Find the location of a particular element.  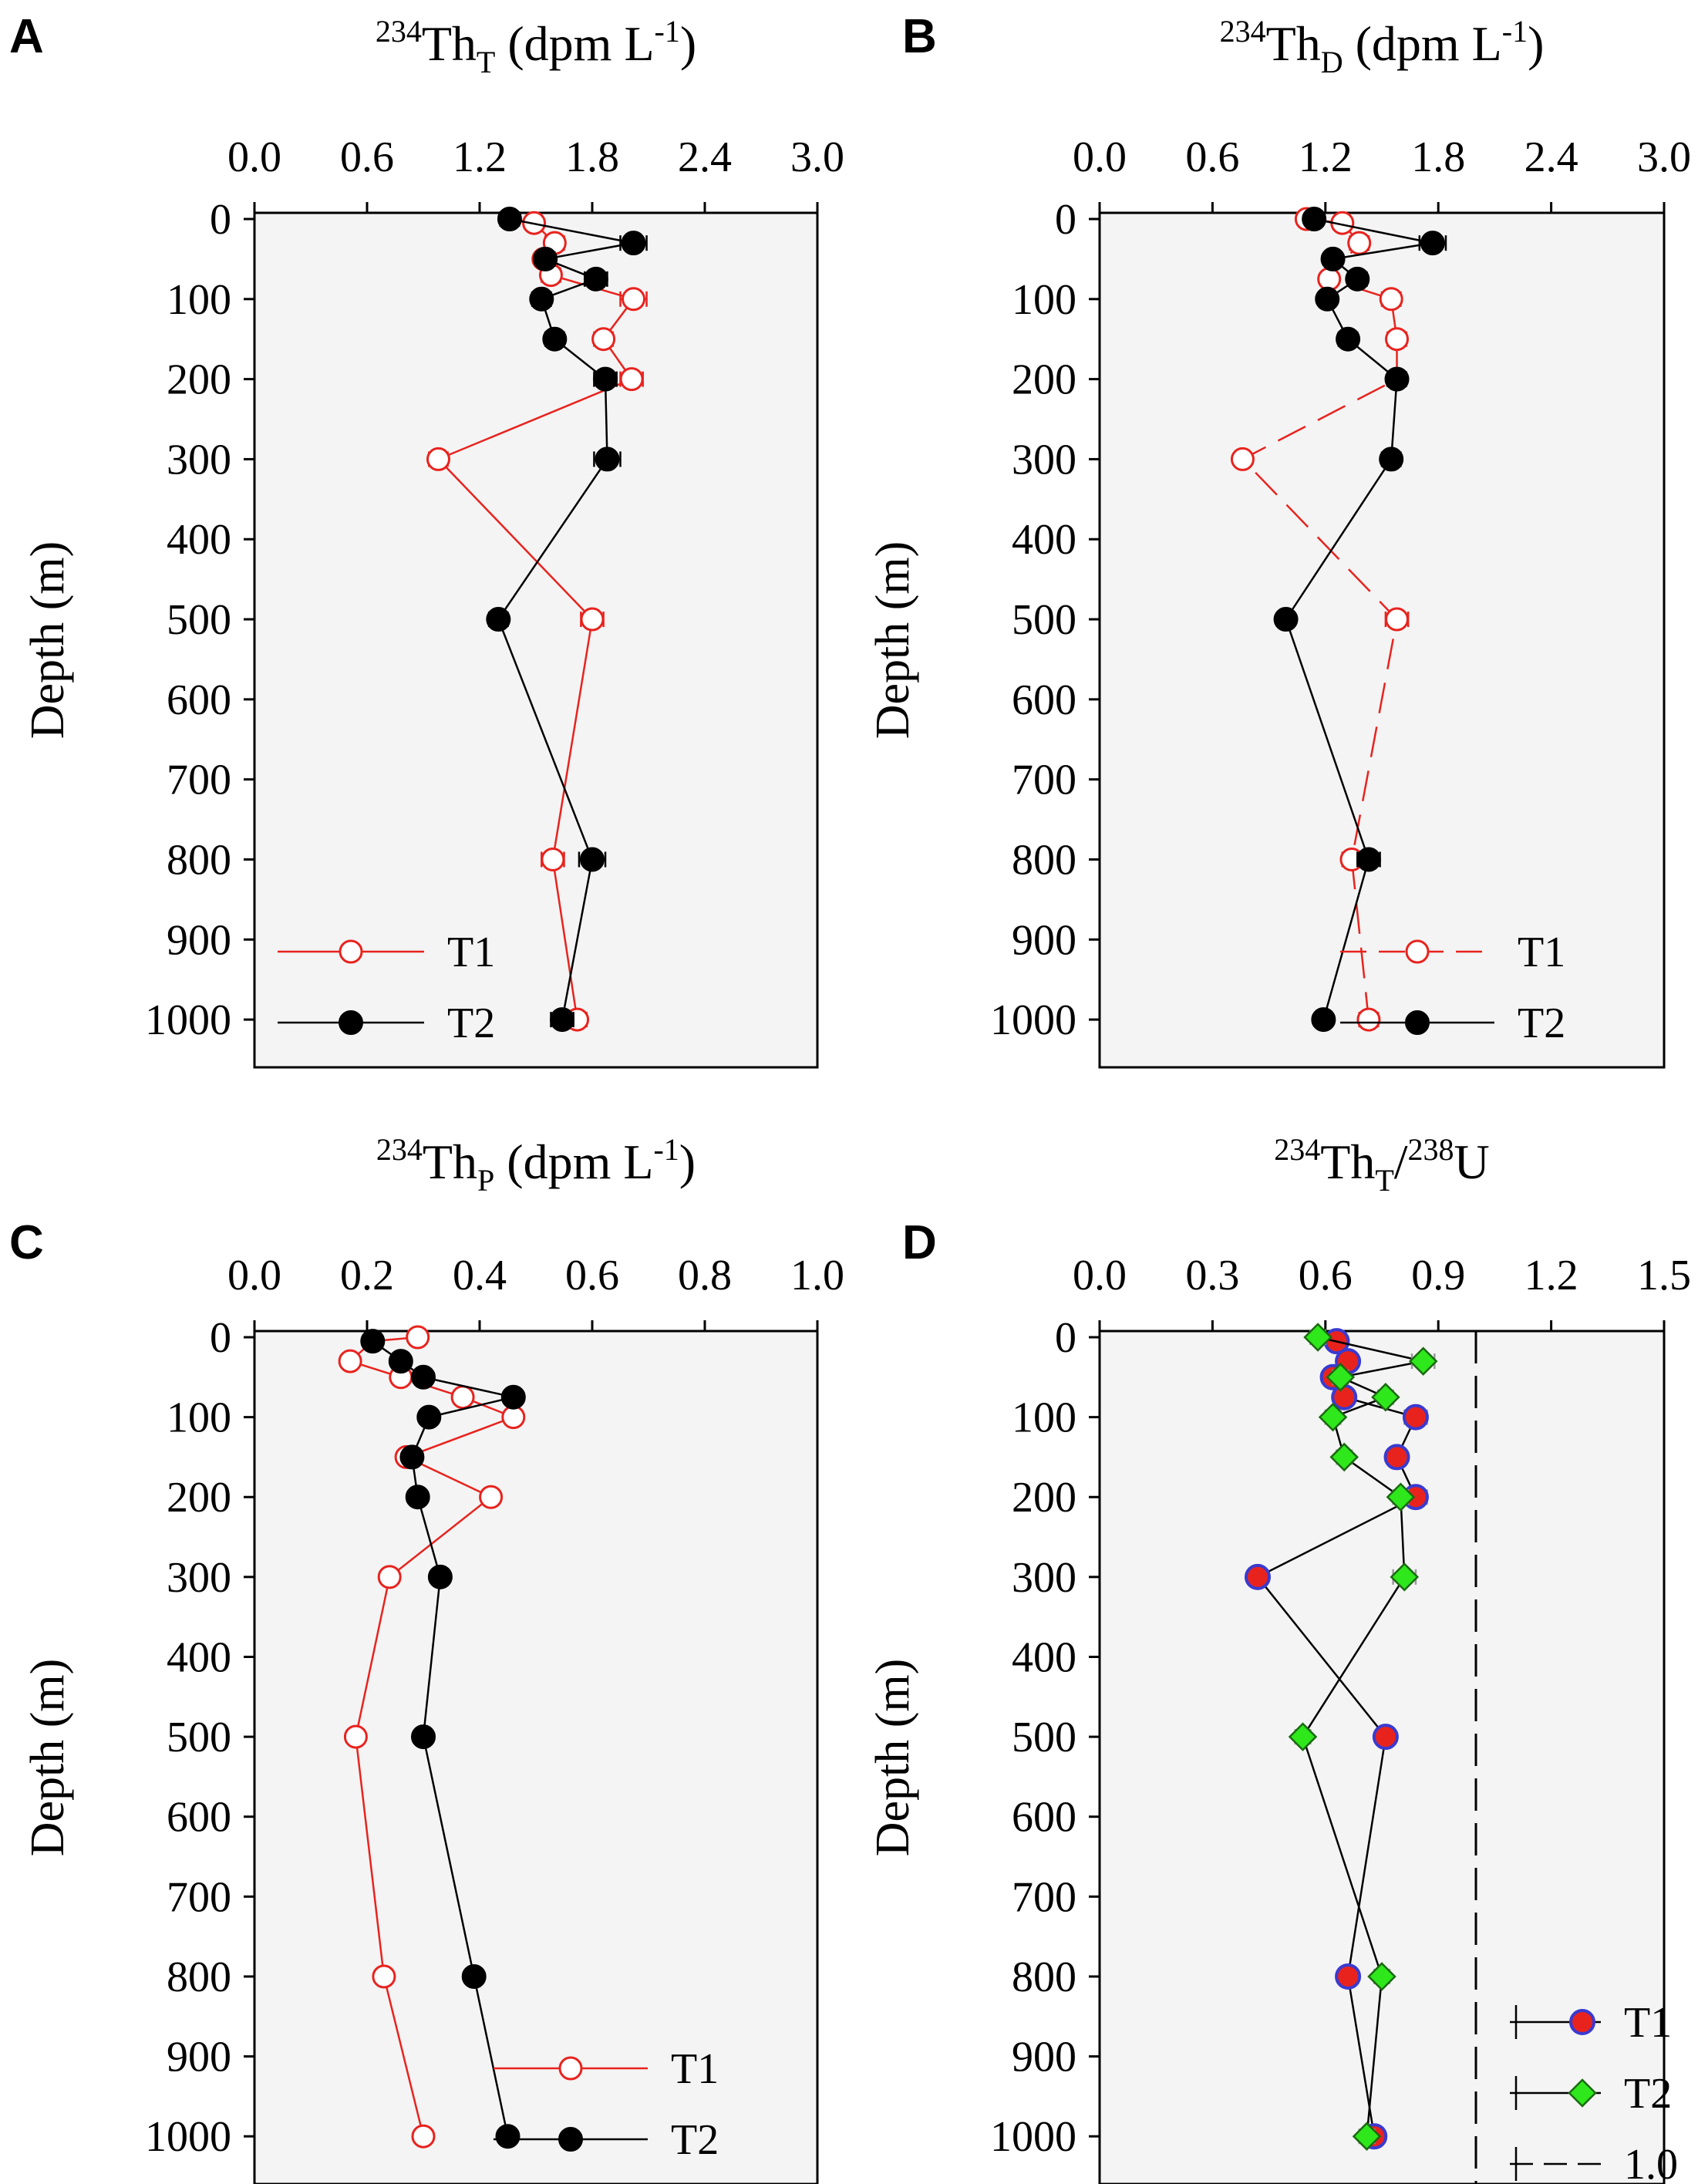

axis-title: 234ThP (dpm L-1) is located at coordinates (536, 1165).